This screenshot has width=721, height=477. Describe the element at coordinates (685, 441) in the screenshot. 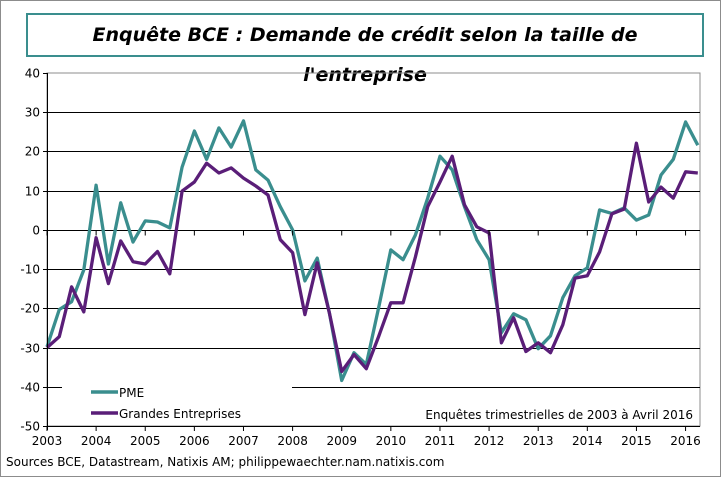

I see `x-tick-label: 2016` at that location.